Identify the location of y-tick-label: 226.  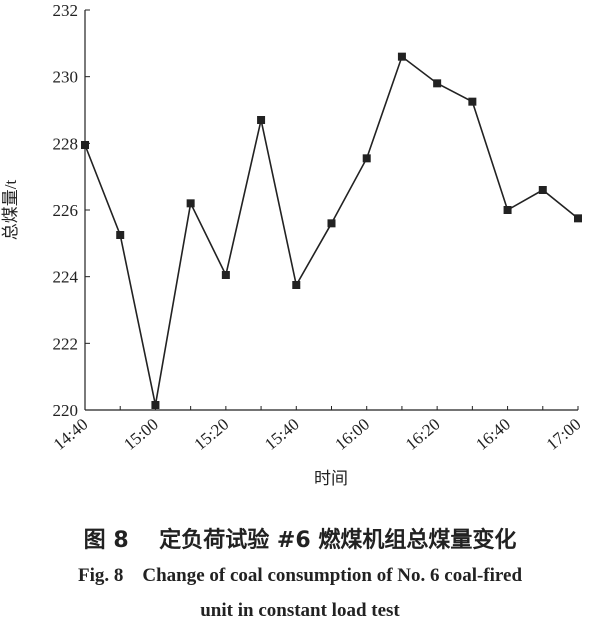
(66, 210).